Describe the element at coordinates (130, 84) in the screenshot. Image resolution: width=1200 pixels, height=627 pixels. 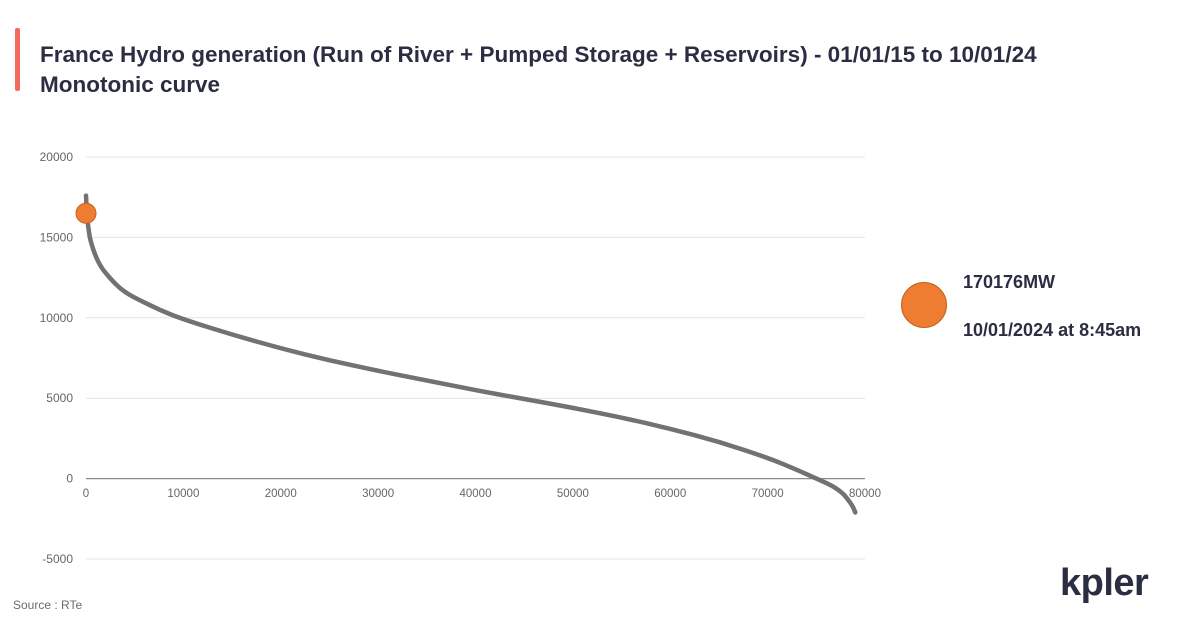
I see `chart-title-line-2: Monotonic curve` at that location.